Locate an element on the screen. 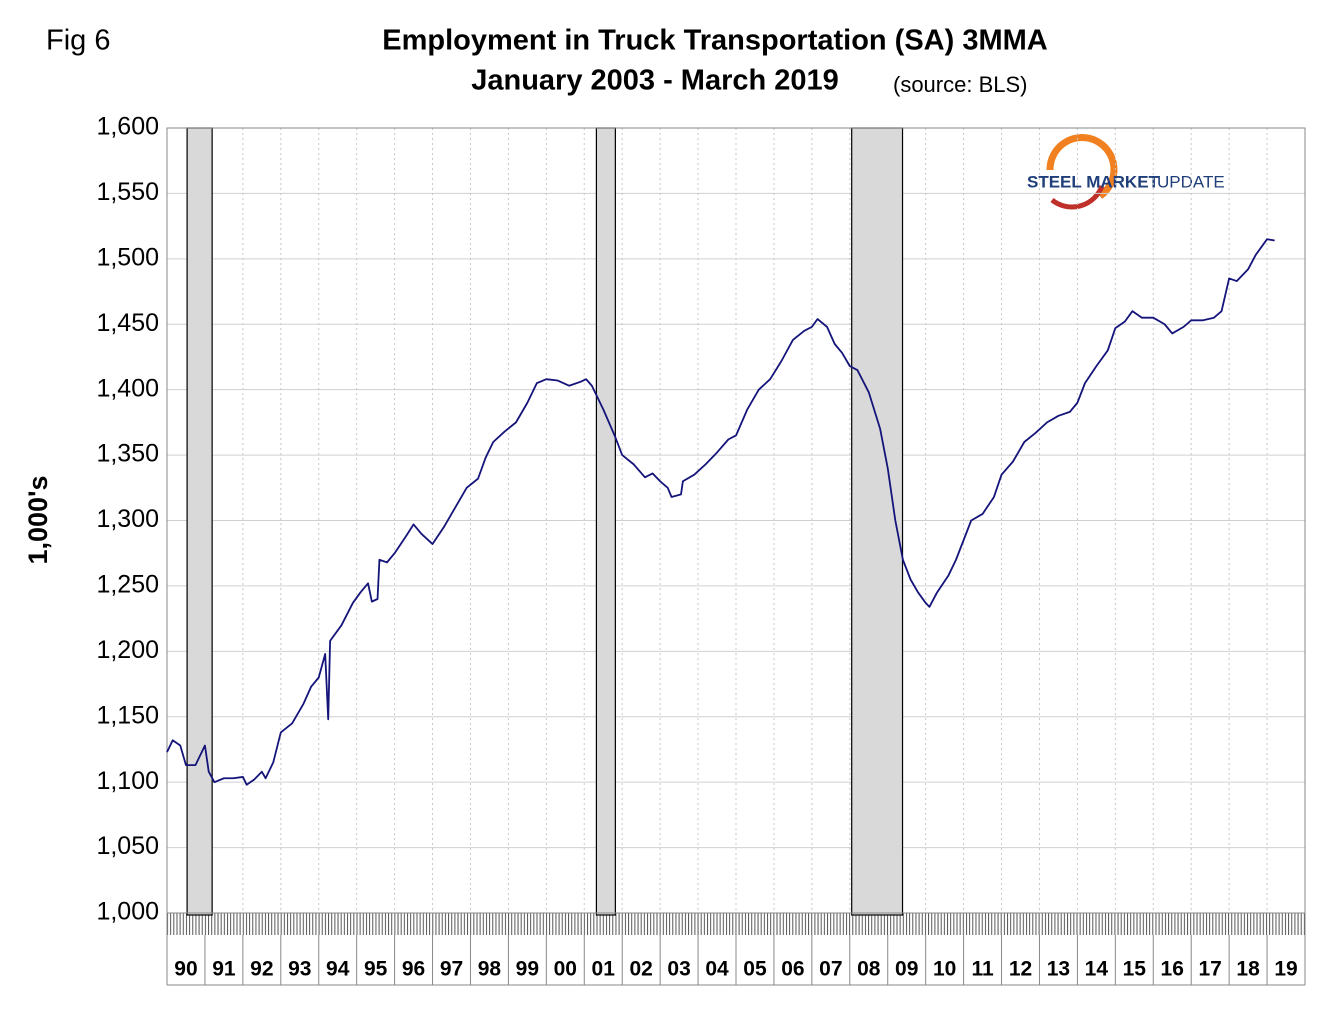 Image resolution: width=1325 pixels, height=1019 pixels. x-tick-label: 06 is located at coordinates (792, 969).